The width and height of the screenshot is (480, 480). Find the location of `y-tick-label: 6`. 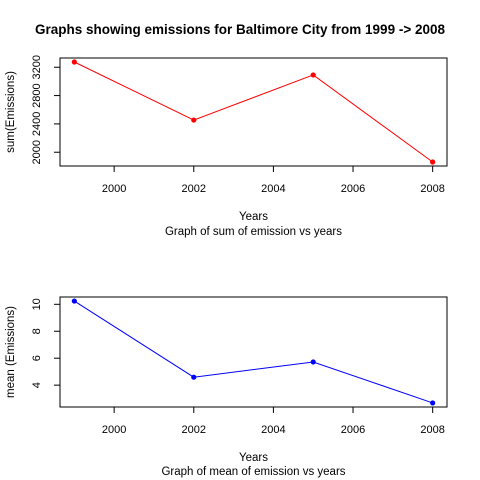

y-tick-label: 6 is located at coordinates (37, 358).